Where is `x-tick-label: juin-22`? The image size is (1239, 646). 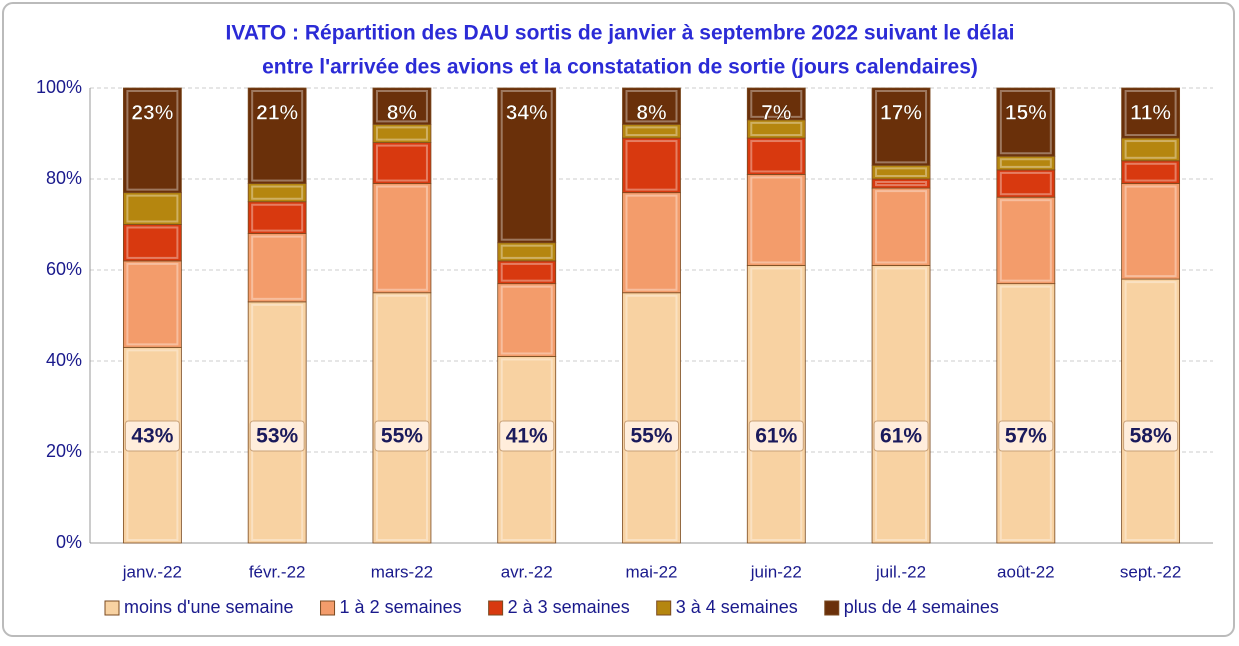
x-tick-label: juin-22 is located at coordinates (776, 571).